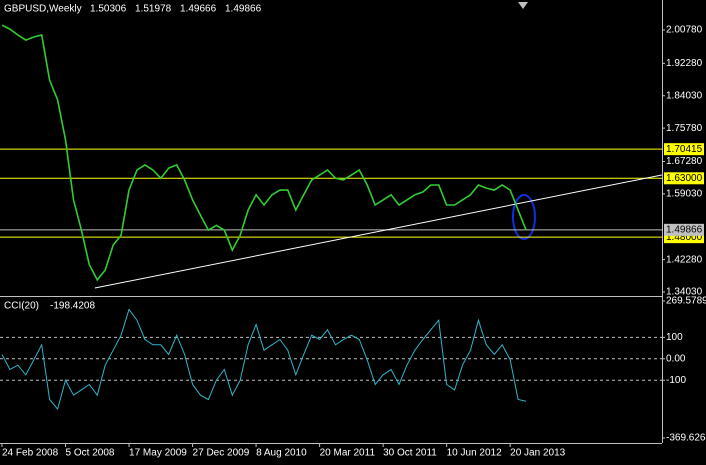 This screenshot has width=706, height=465. I want to click on x-tick-label: 8 Aug 2010, so click(281, 453).